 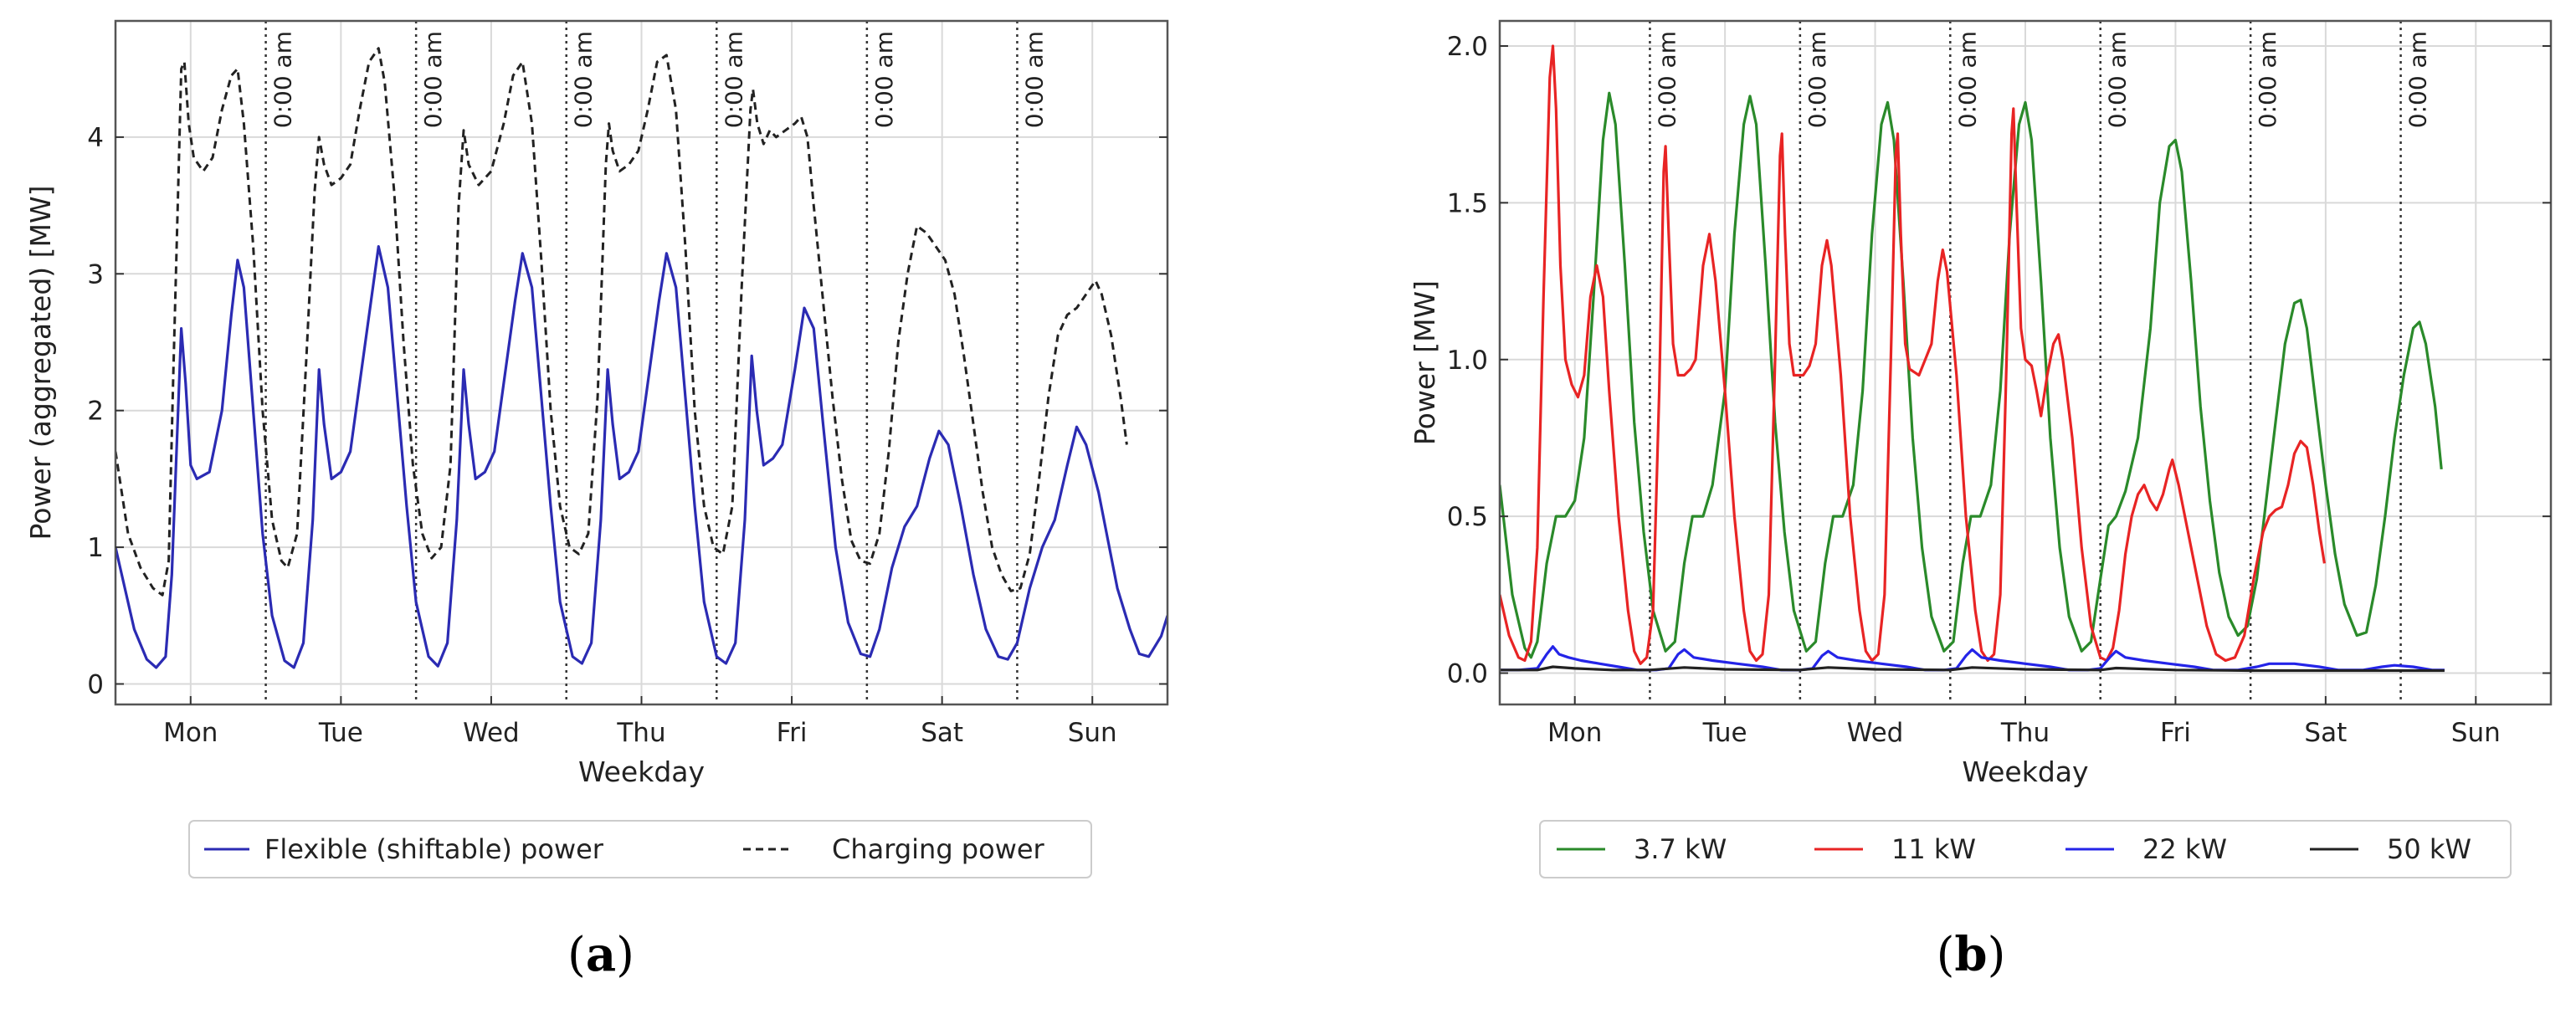 I want to click on panel-b-y-axis-title: Power [MW], so click(x=1425, y=362).